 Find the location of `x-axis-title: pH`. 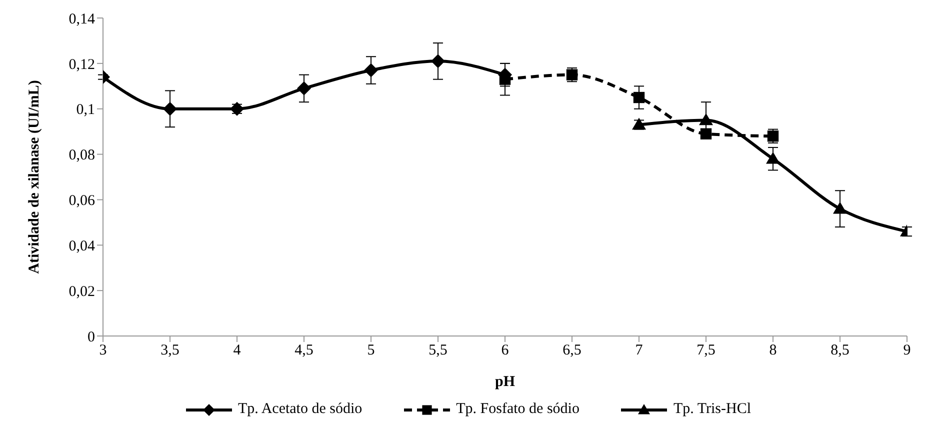

x-axis-title: pH is located at coordinates (505, 382).